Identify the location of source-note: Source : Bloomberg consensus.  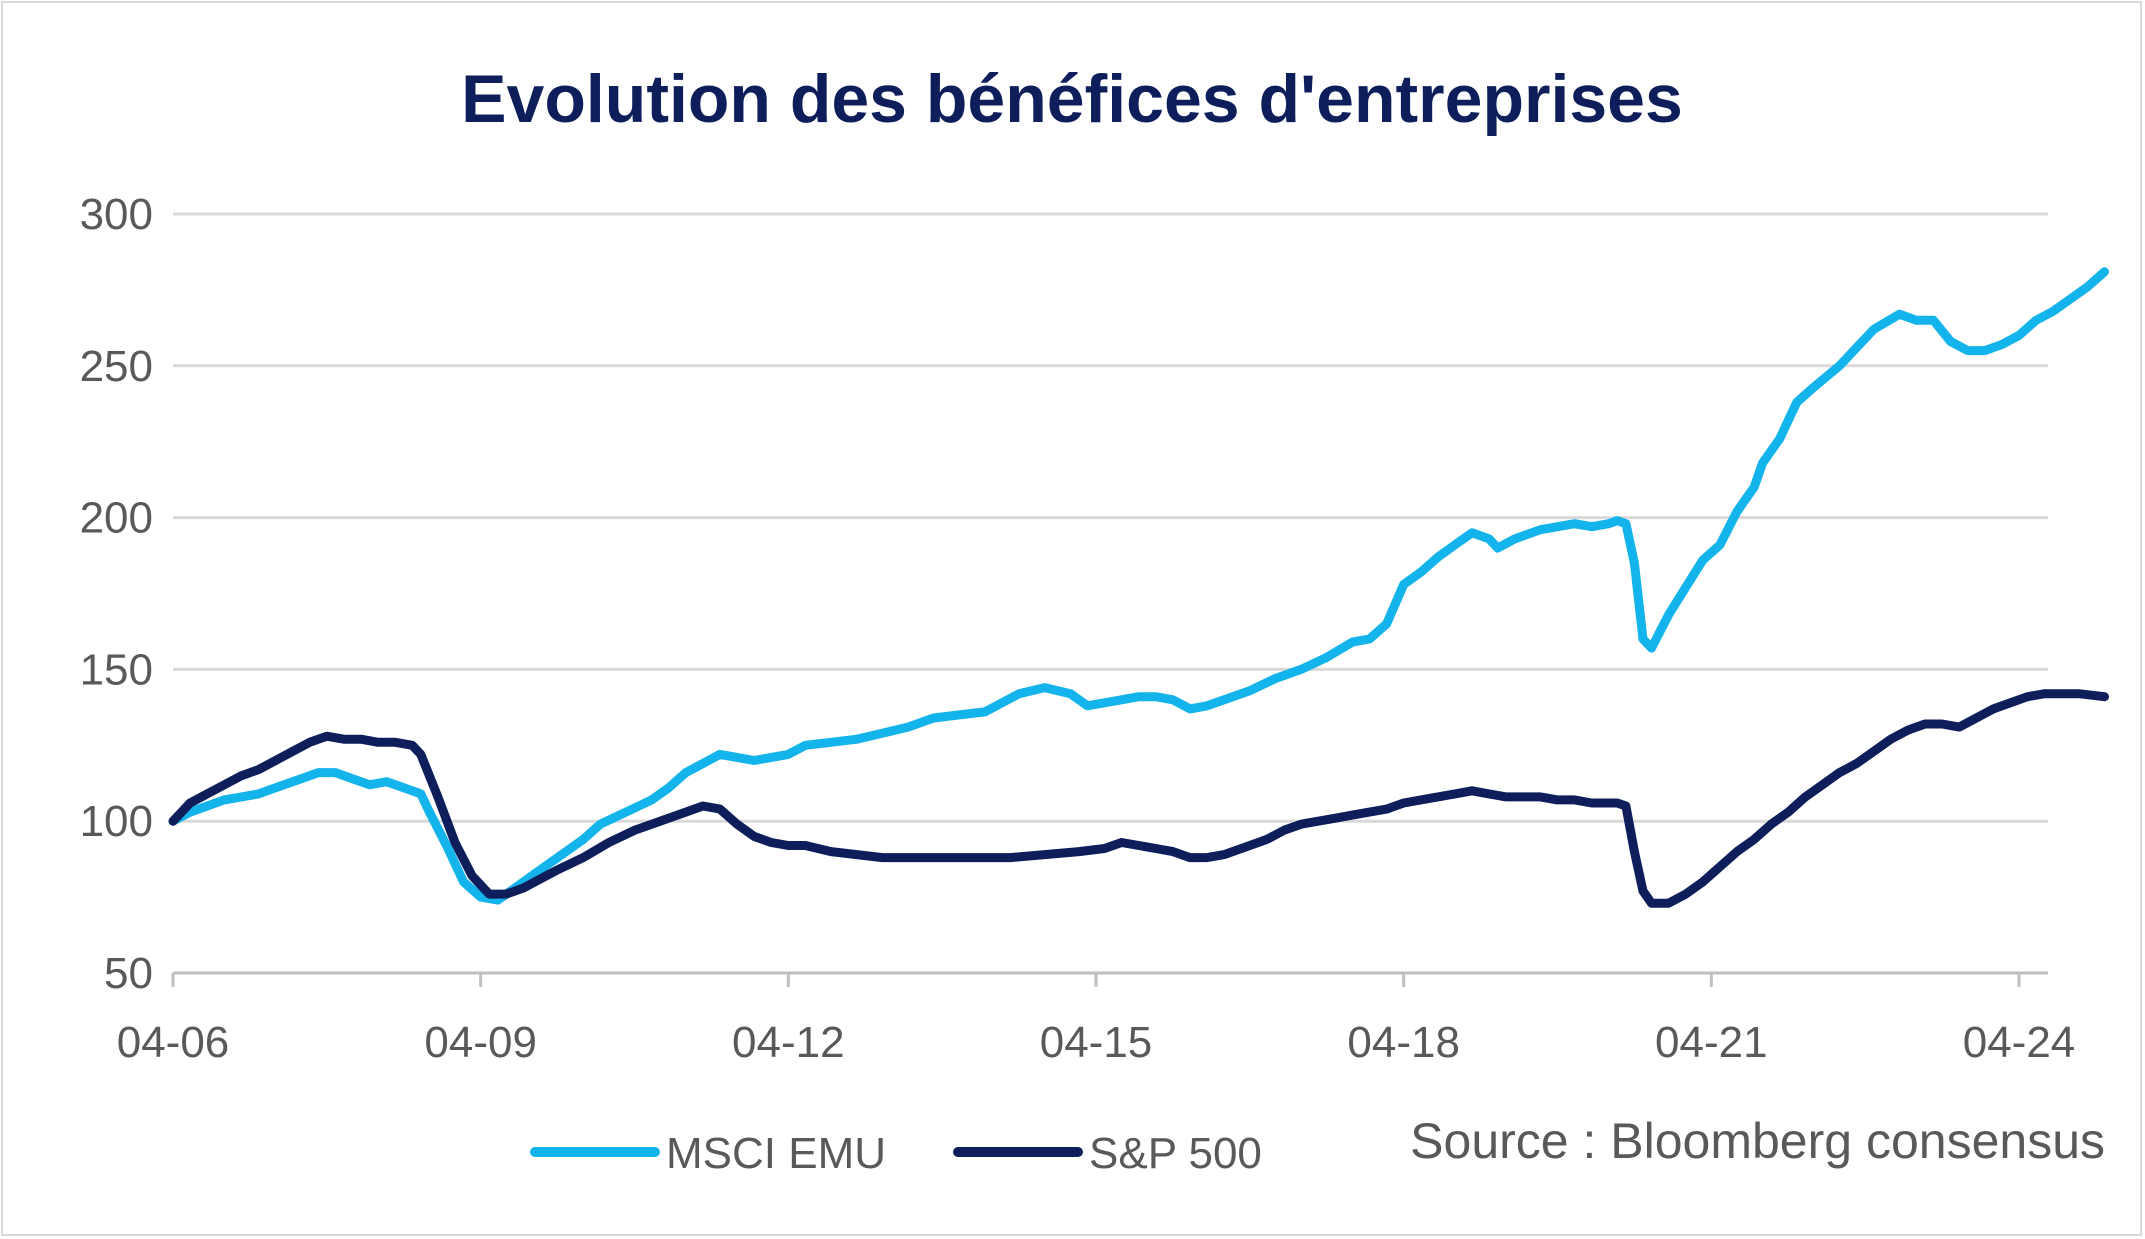
(1757, 1141).